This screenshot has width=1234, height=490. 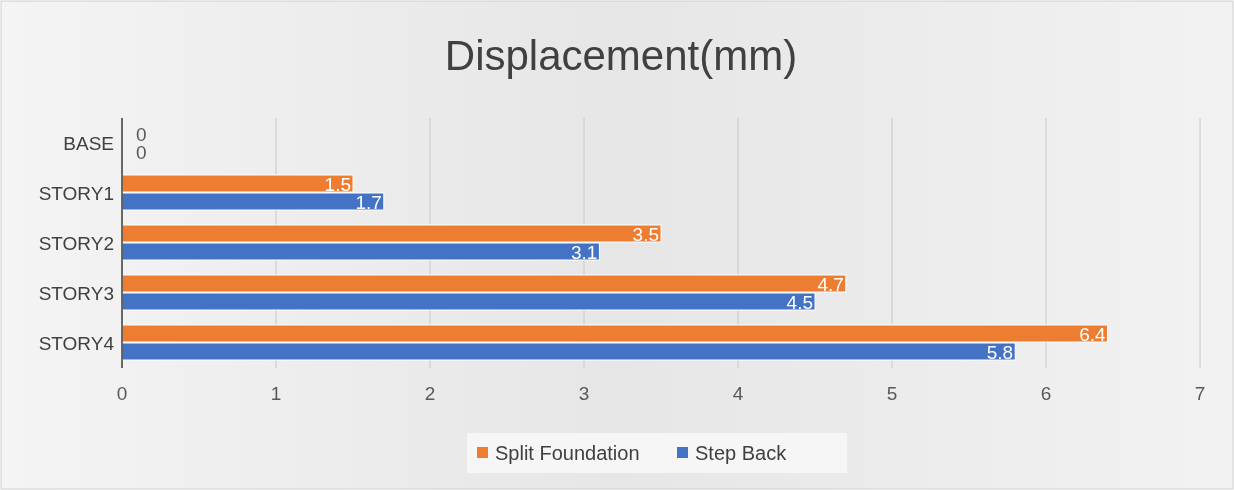 What do you see at coordinates (76, 193) in the screenshot?
I see `y-tick-label: STORY1` at bounding box center [76, 193].